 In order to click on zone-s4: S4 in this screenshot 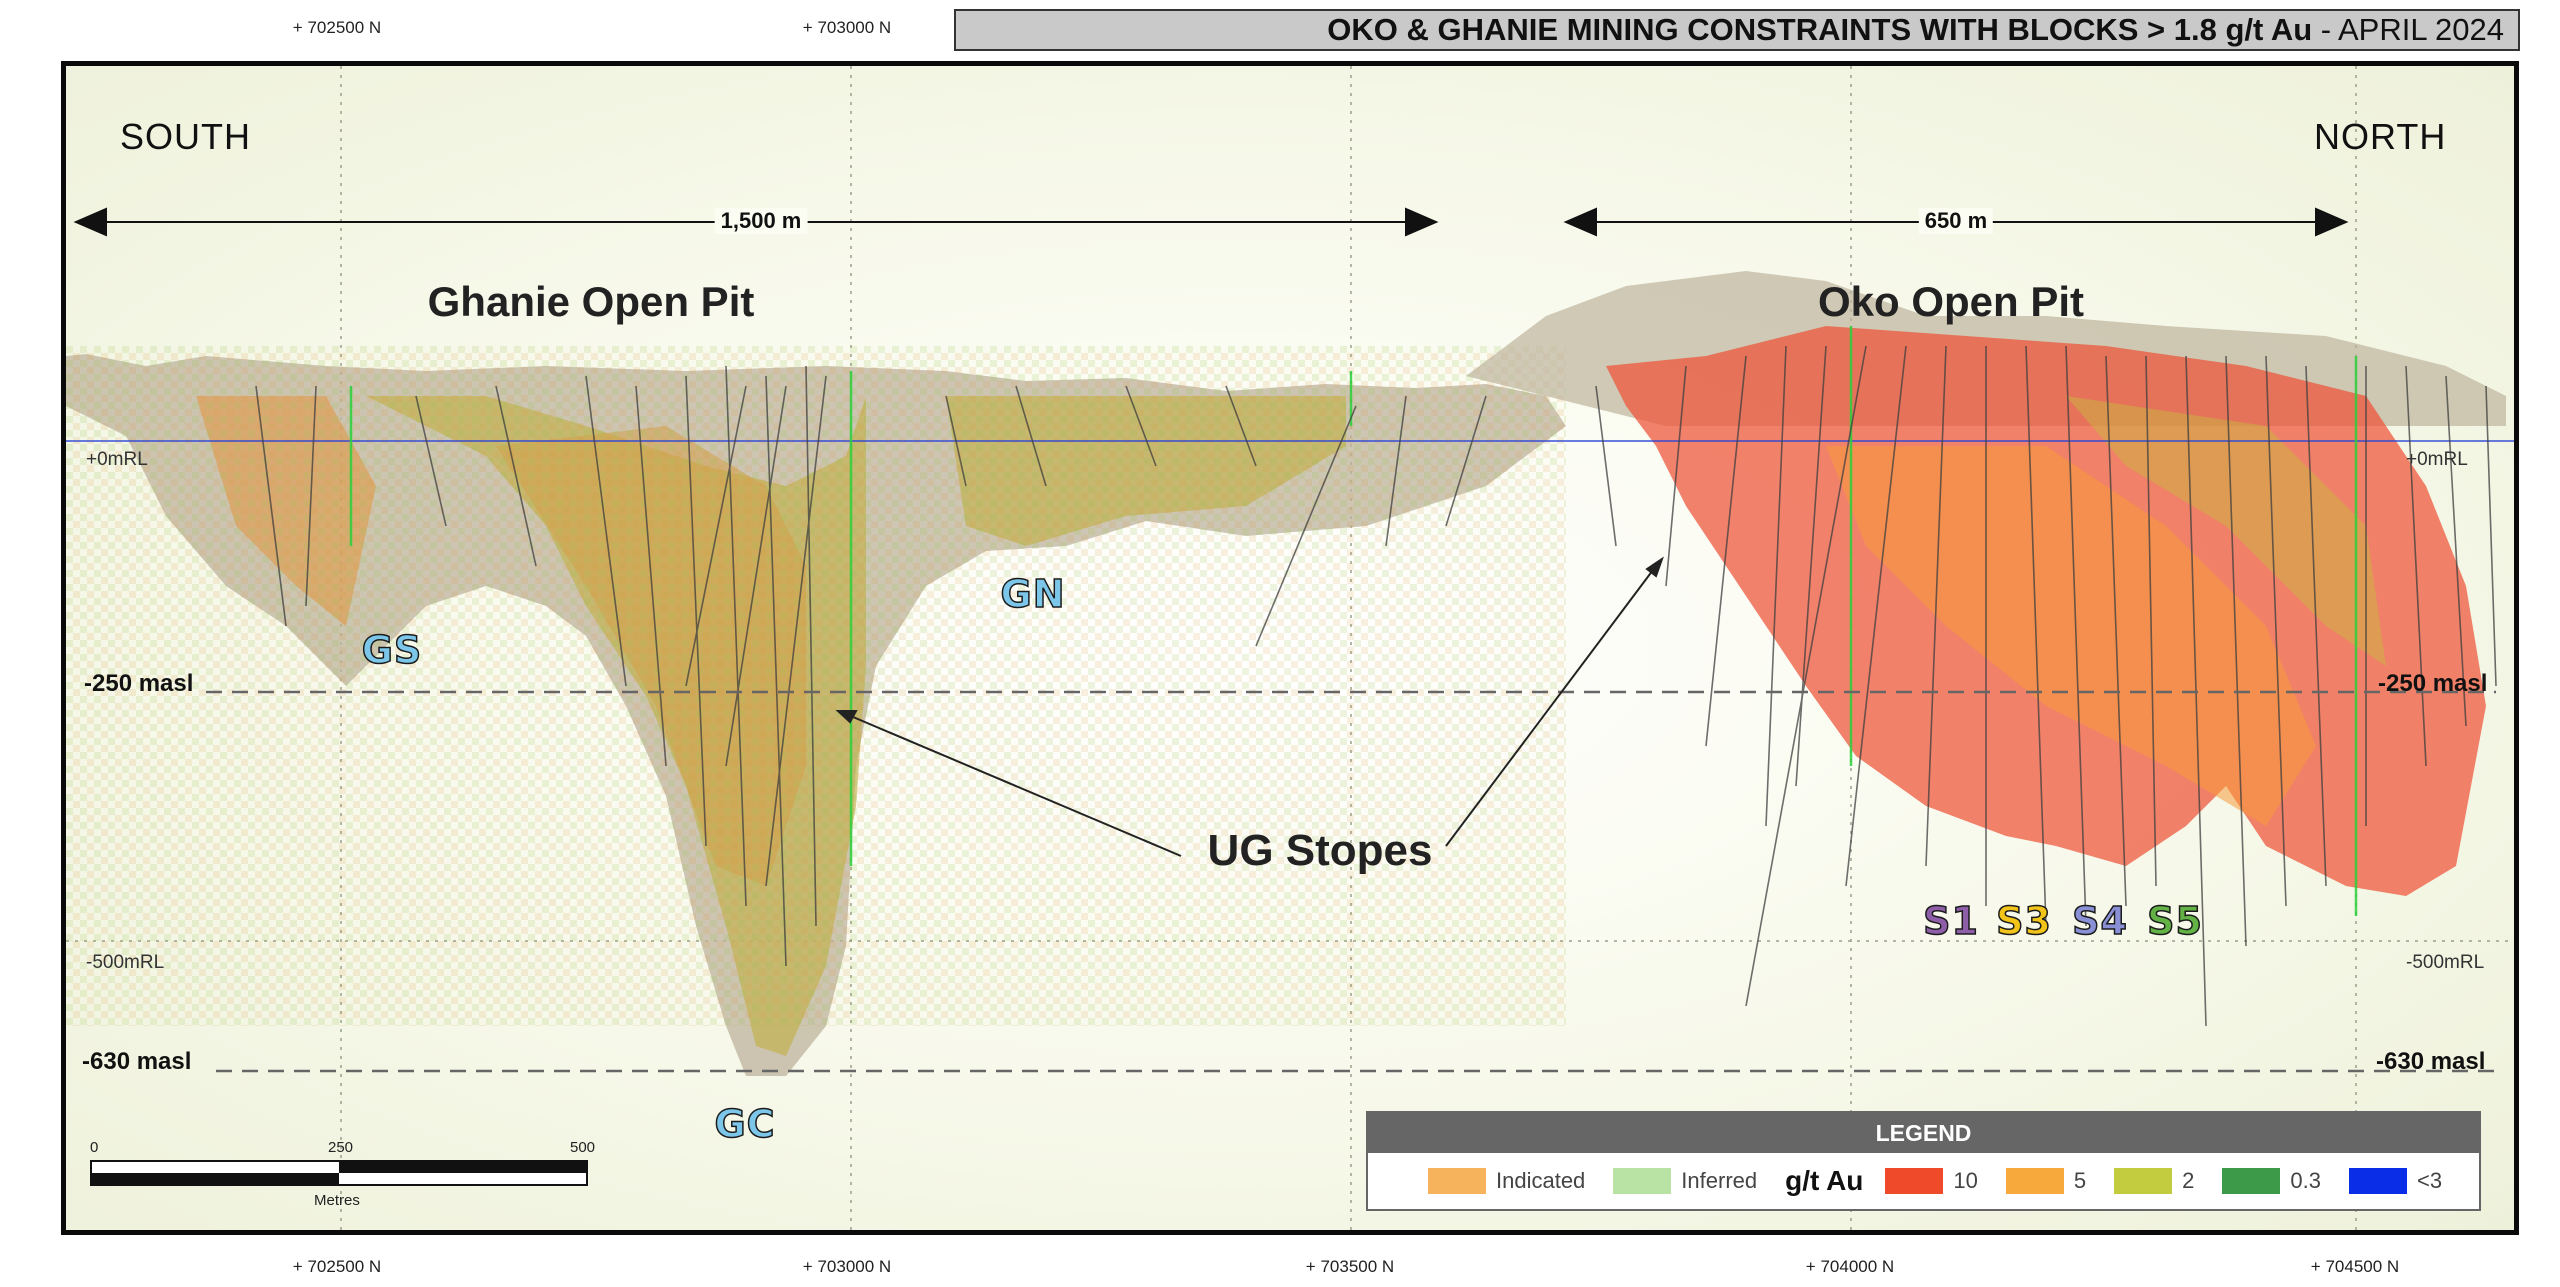, I will do `click(2099, 921)`.